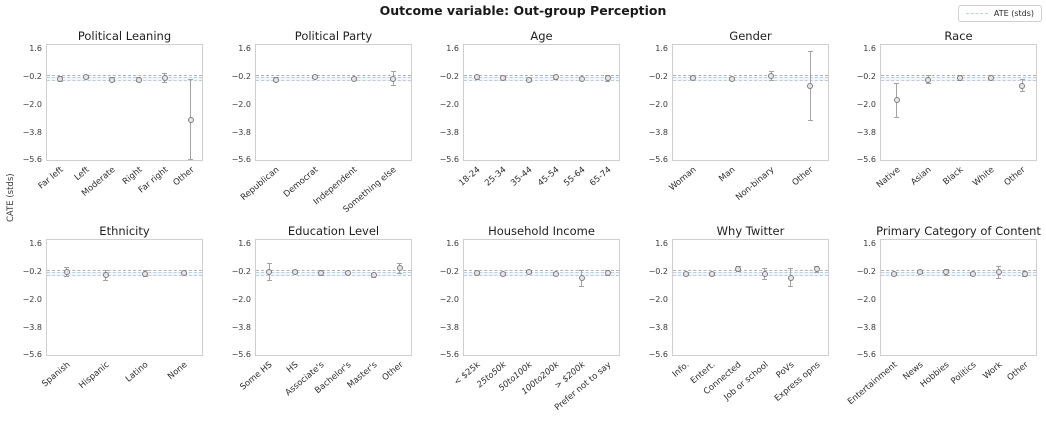 Image resolution: width=1046 pixels, height=421 pixels. What do you see at coordinates (750, 231) in the screenshot?
I see `subplot-title: Why Twitter` at bounding box center [750, 231].